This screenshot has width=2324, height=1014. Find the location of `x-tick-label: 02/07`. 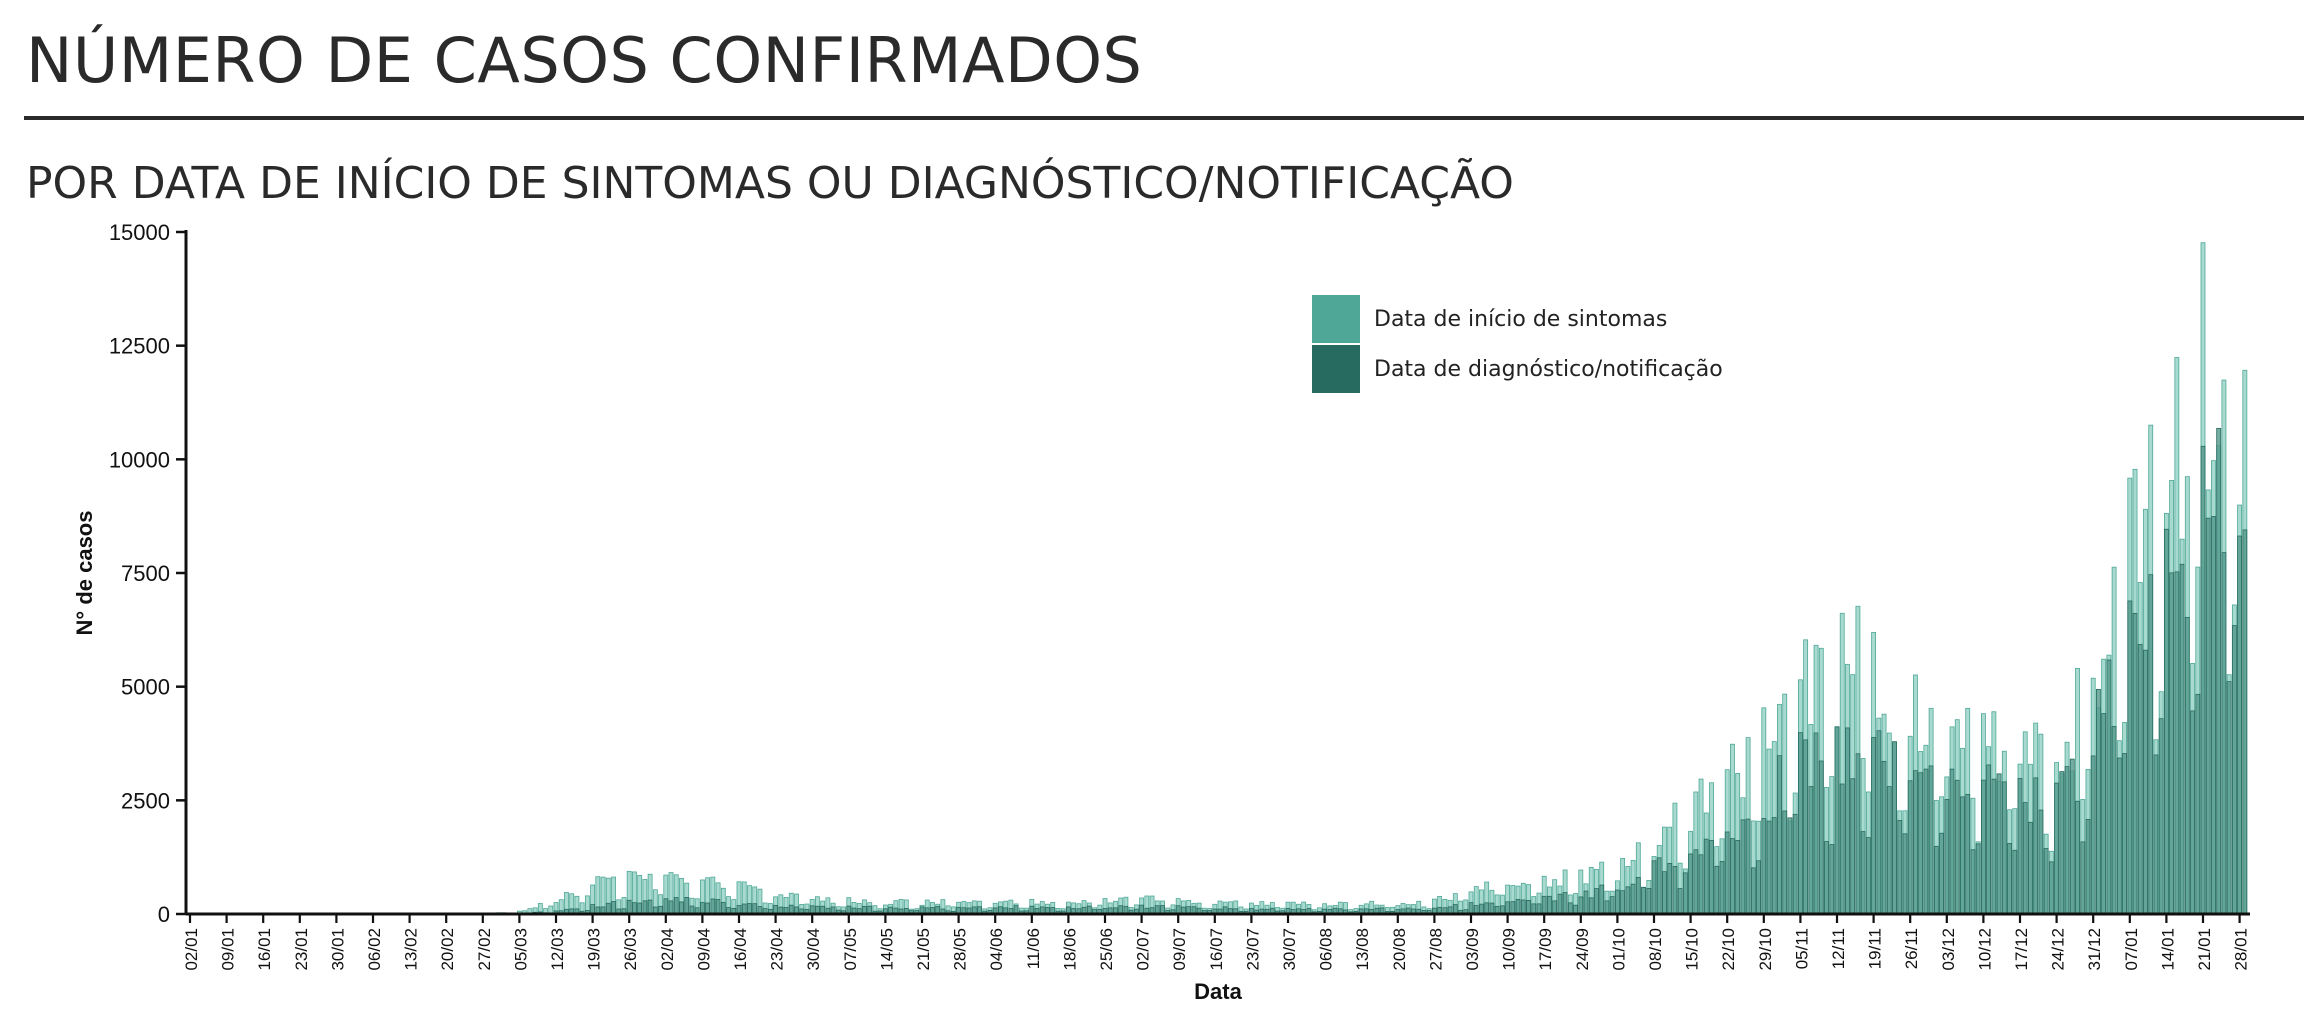

x-tick-label: 02/07 is located at coordinates (1143, 949).